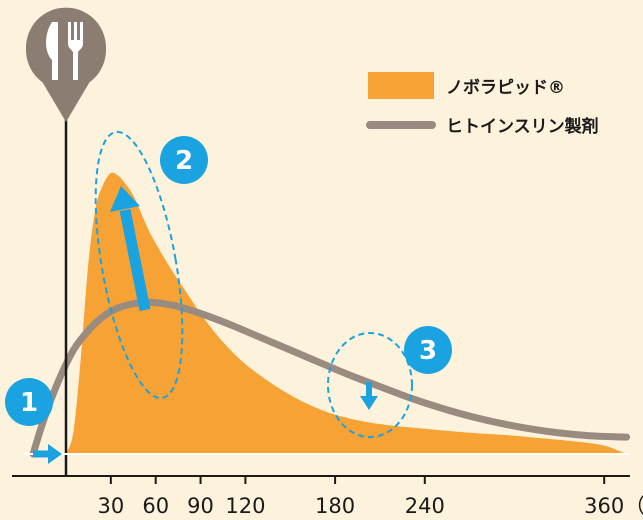 This screenshot has width=643, height=520. Describe the element at coordinates (52, 51) in the screenshot. I see `knife-glyph` at that location.